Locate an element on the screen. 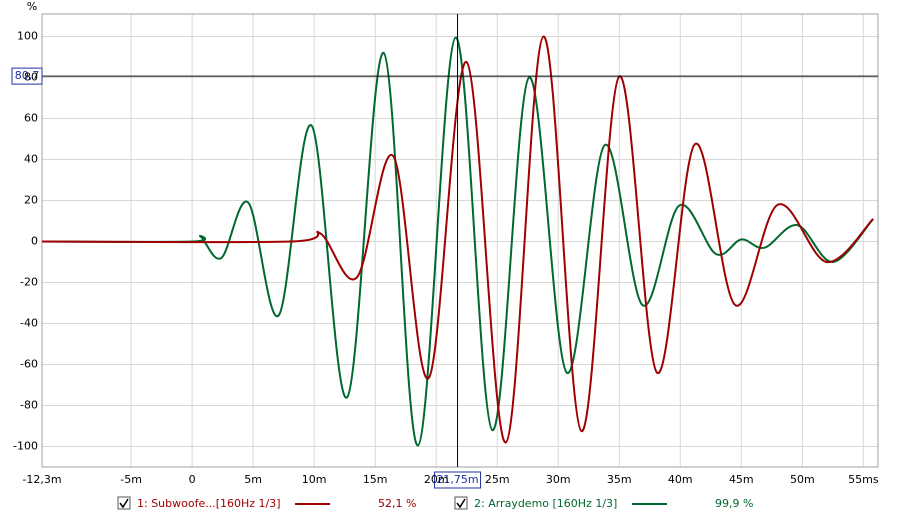 The width and height of the screenshot is (900, 519). x-tick-label: -12,3m is located at coordinates (41, 479).